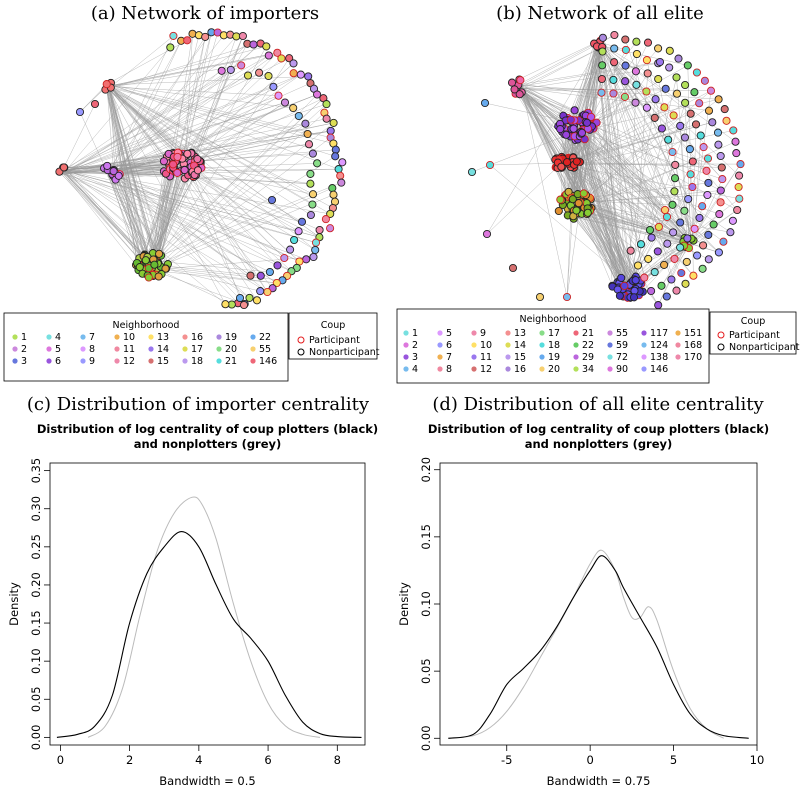  I want to click on y-tick-label: 0.30, so click(36, 509).